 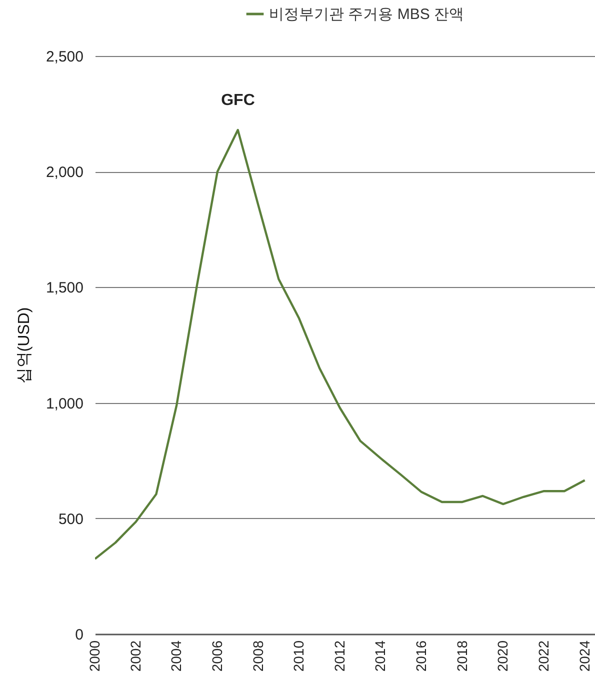 What do you see at coordinates (298, 656) in the screenshot?
I see `x-tick-label: 2010` at bounding box center [298, 656].